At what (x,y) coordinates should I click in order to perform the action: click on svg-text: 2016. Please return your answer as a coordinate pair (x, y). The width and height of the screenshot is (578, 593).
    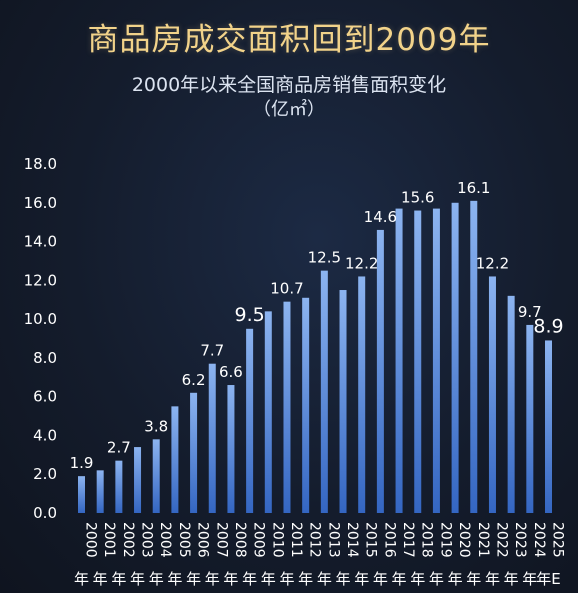
    Looking at the image, I should click on (389, 540).